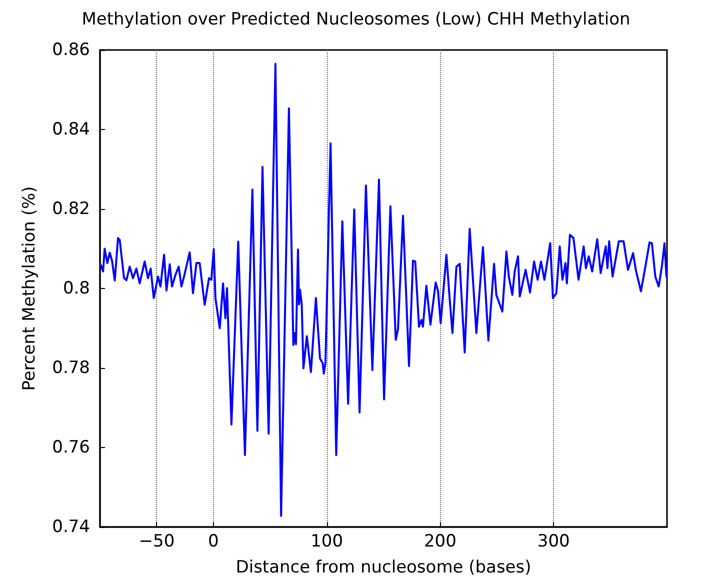  I want to click on x-tick-label: −50, so click(156, 542).